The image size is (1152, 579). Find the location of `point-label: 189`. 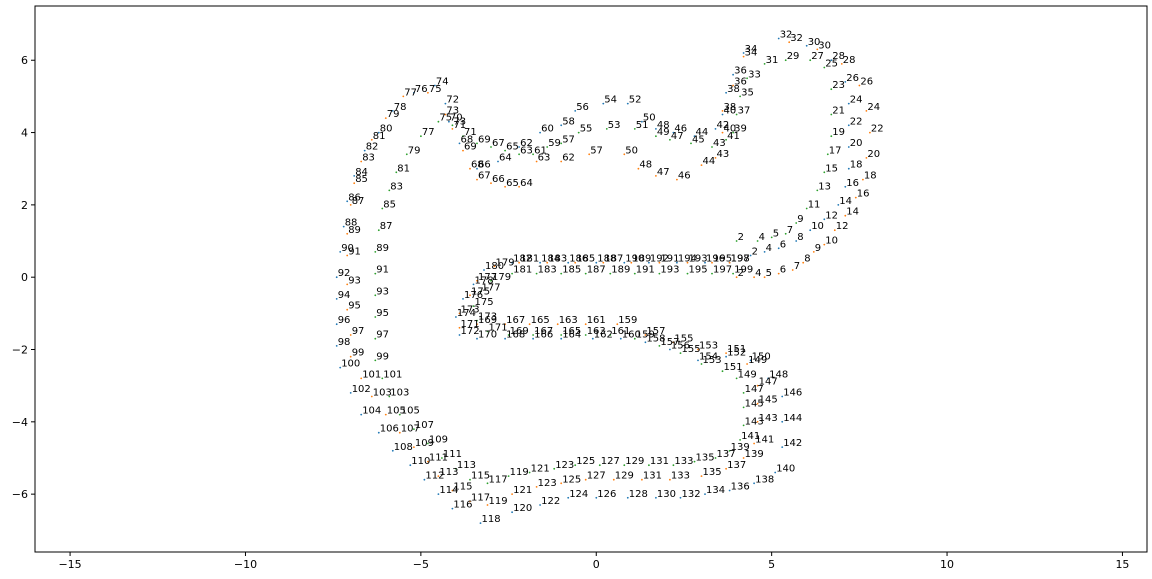

point-label: 189 is located at coordinates (641, 259).